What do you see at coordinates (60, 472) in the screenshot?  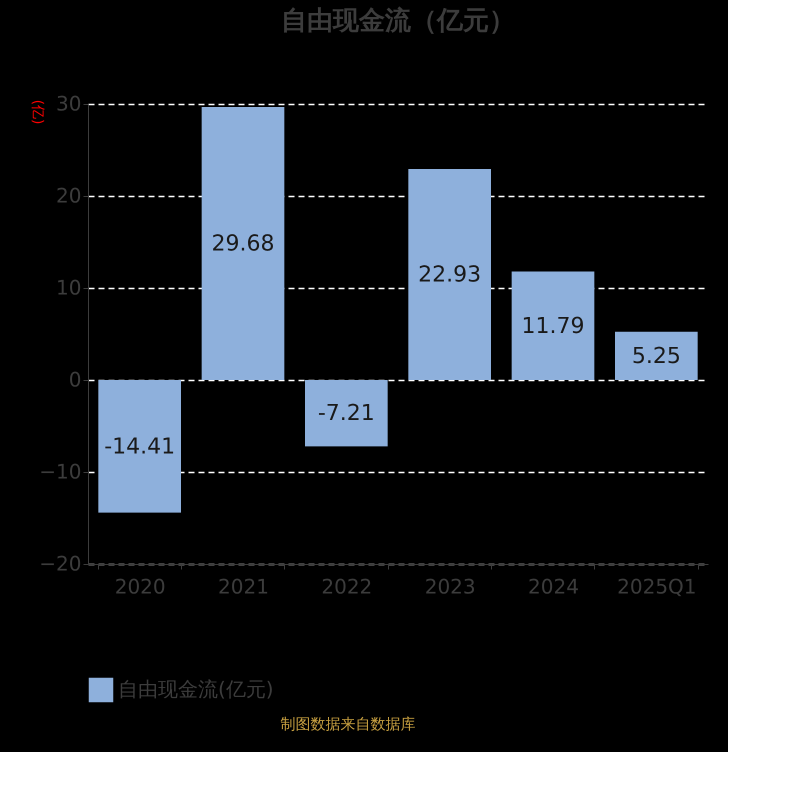 I see `y-tick-label: −10` at bounding box center [60, 472].